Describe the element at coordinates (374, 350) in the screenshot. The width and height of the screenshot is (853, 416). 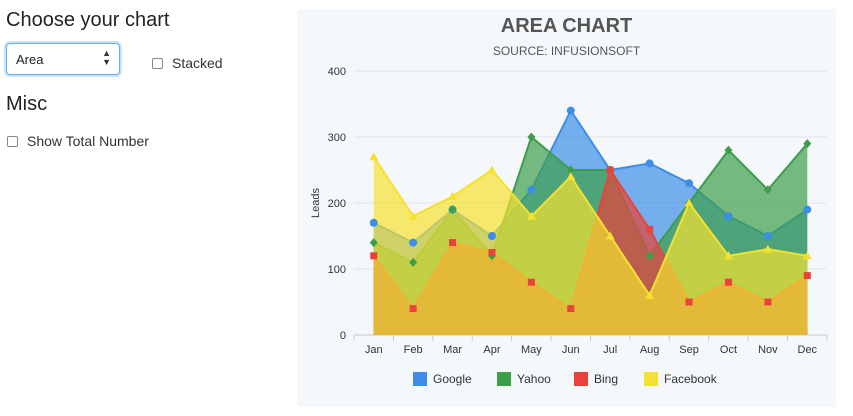
I see `x-tick-label: Jan` at that location.